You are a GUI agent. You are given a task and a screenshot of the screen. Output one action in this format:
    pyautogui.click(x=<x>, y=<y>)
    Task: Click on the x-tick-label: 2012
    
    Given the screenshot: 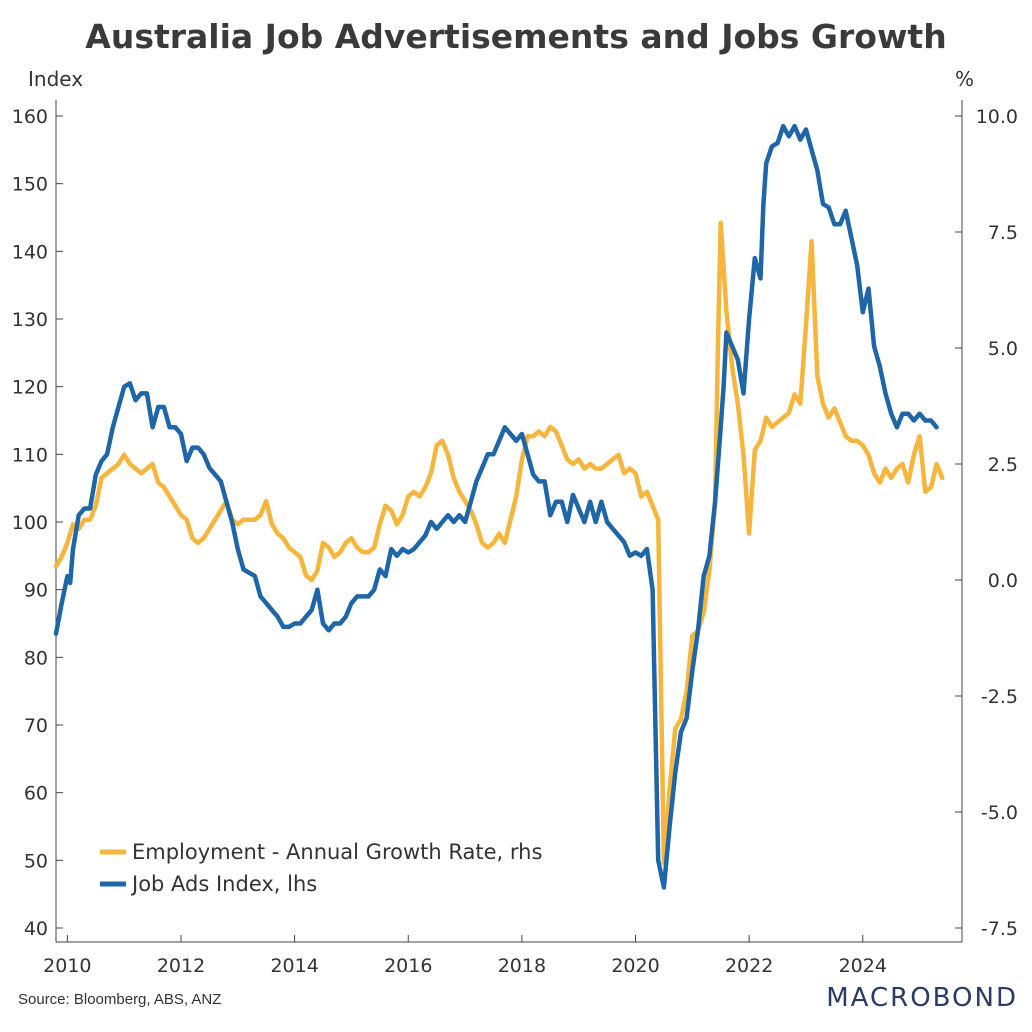 What is the action you would take?
    pyautogui.click(x=181, y=966)
    